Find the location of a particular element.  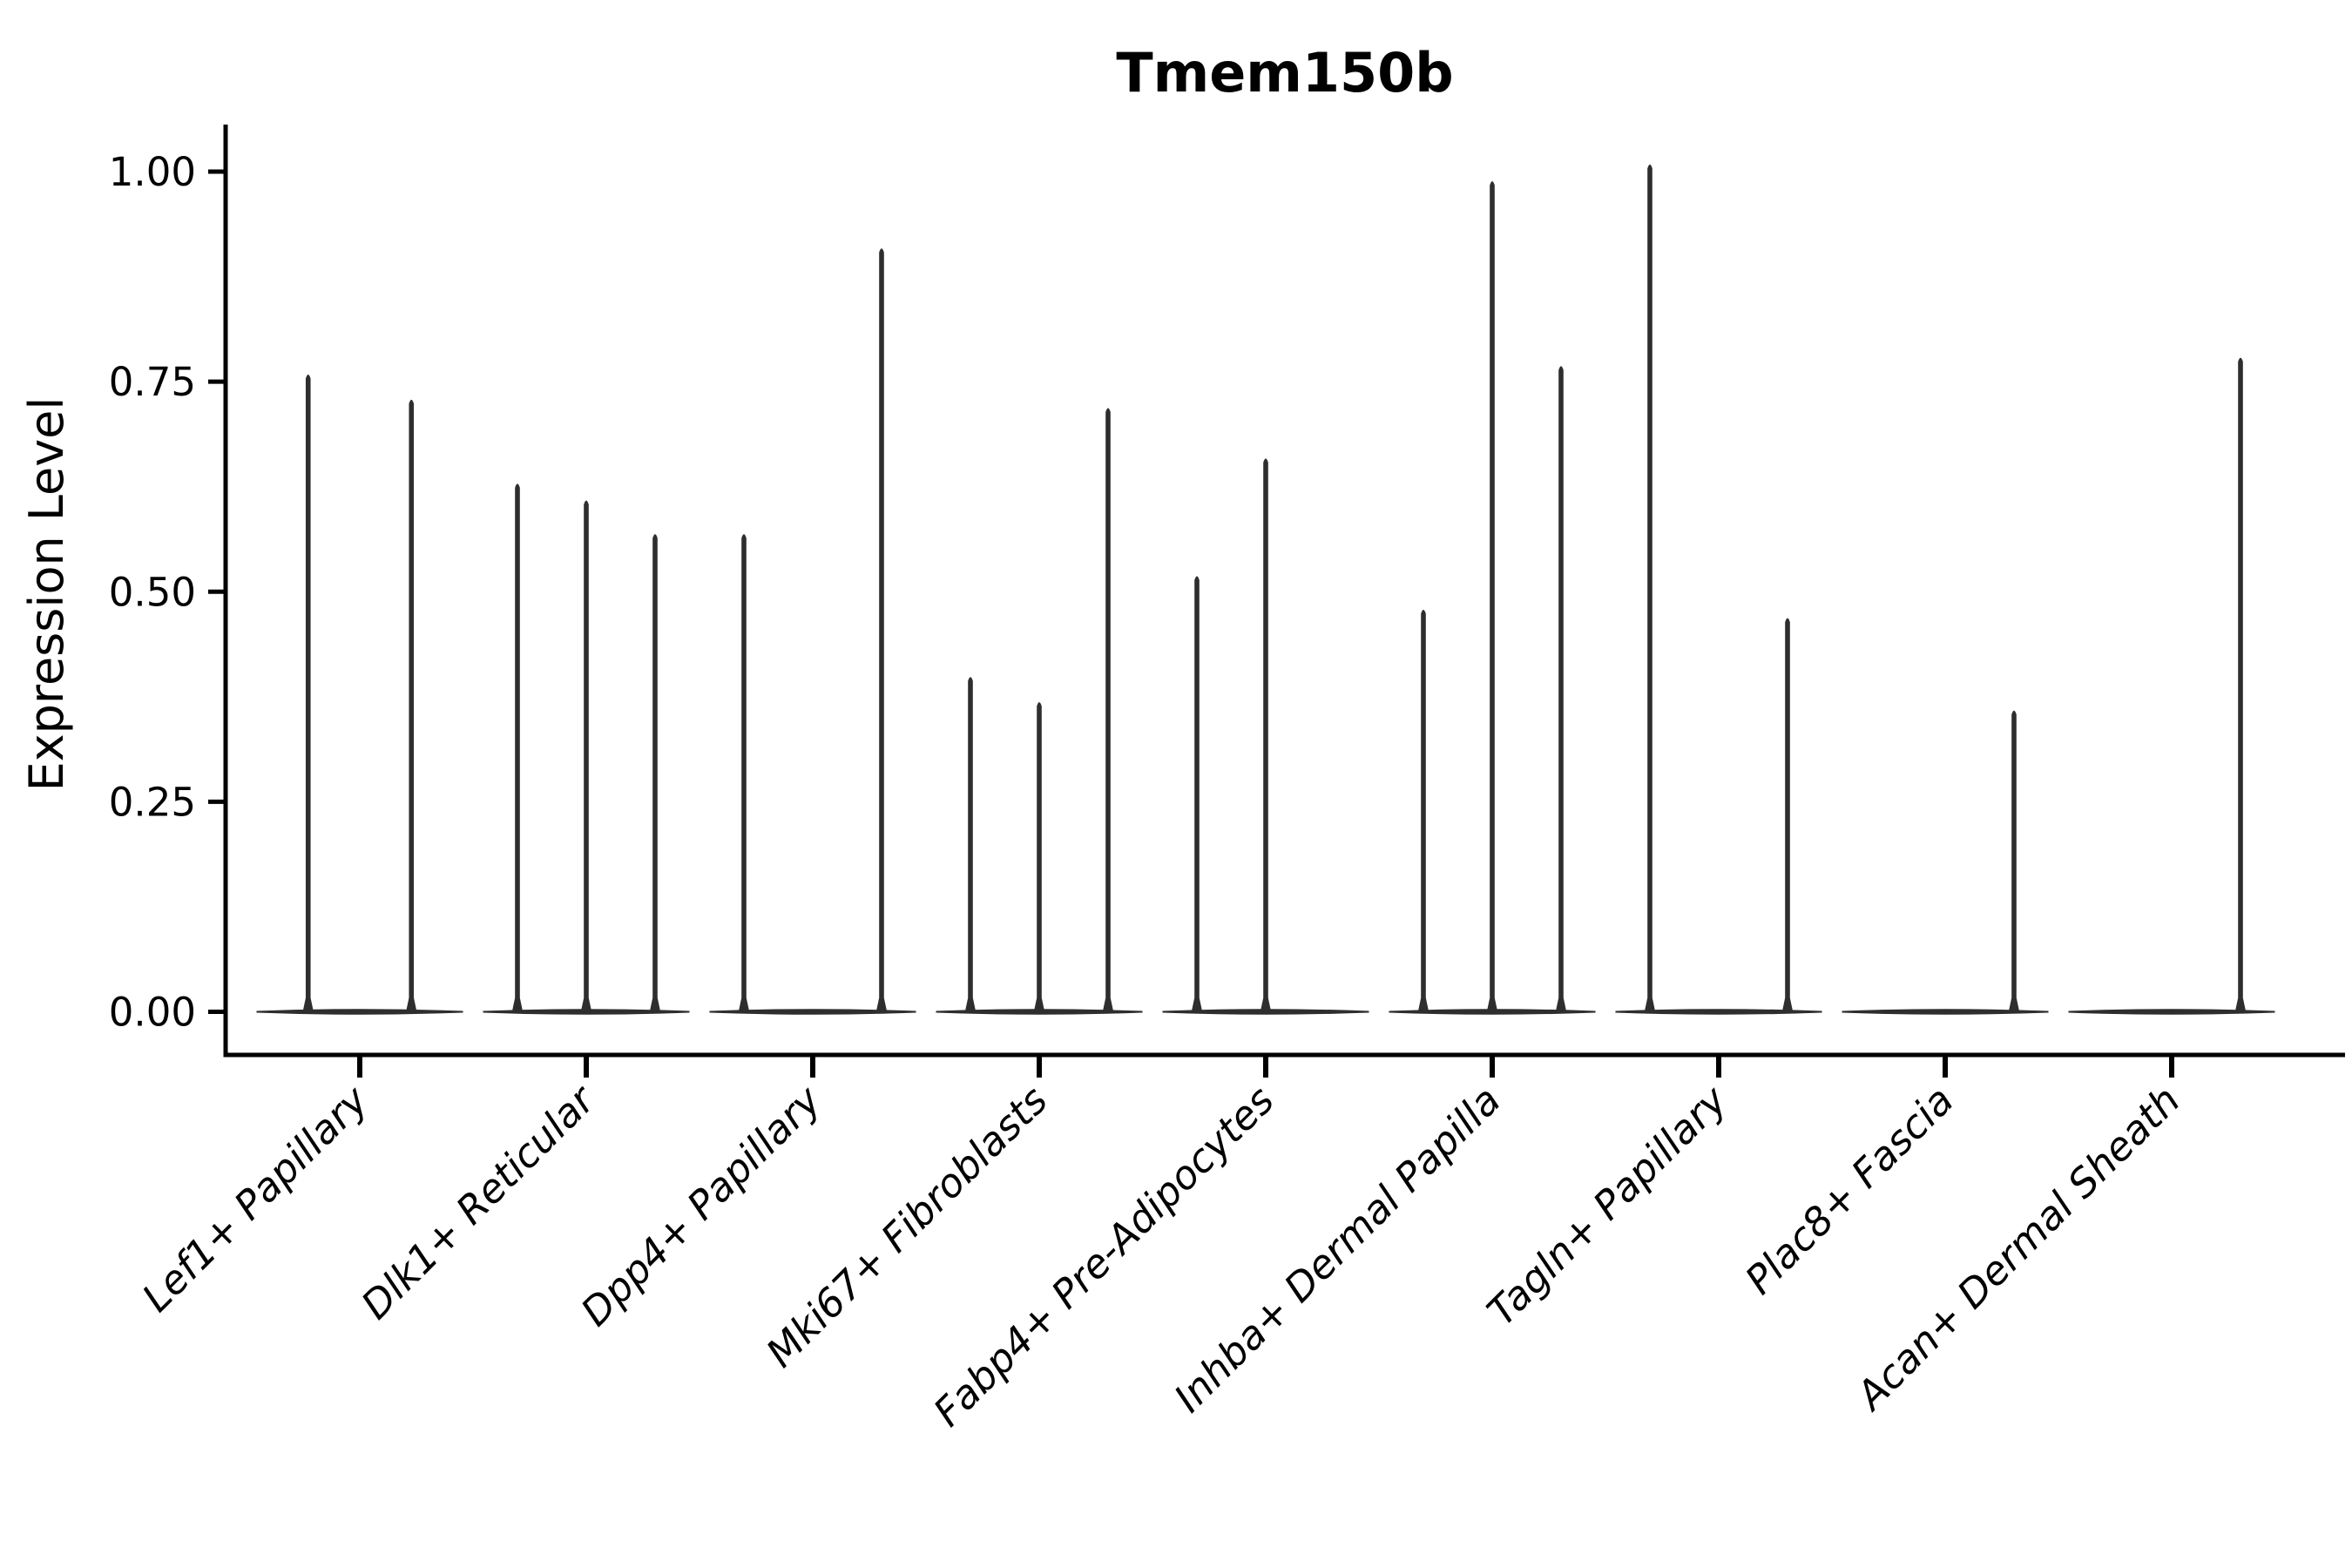

y-tick-label: 0.25 is located at coordinates (152, 802).